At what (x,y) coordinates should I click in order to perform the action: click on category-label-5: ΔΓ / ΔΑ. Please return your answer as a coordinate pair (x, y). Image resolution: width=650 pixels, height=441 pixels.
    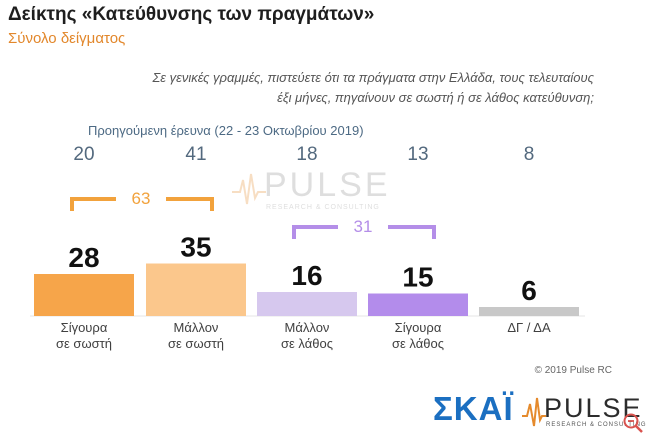
    Looking at the image, I should click on (529, 328).